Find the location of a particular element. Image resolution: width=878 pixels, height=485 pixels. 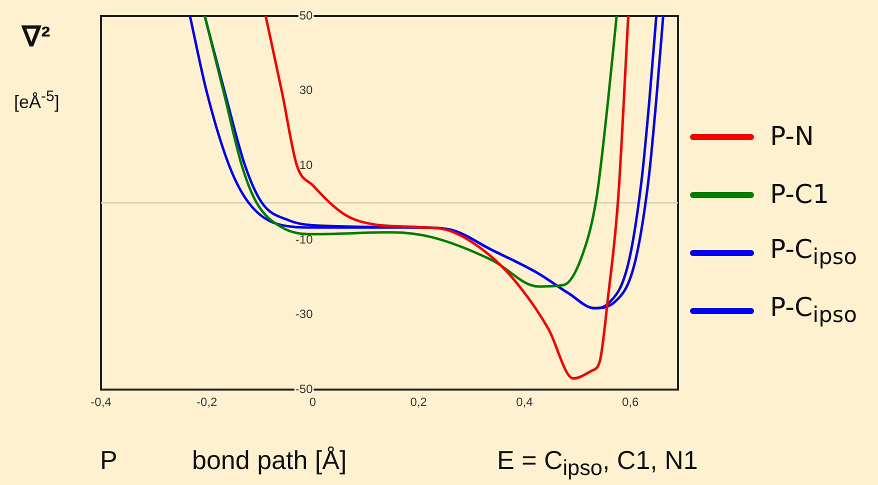

y-tick-label: 50 is located at coordinates (306, 15).